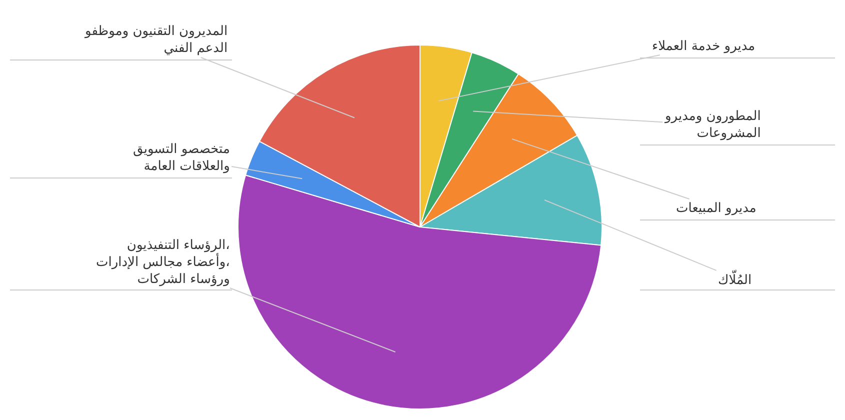  Describe the element at coordinates (716, 208) in the screenshot. I see `slice-label: مديرو المبيعات` at that location.